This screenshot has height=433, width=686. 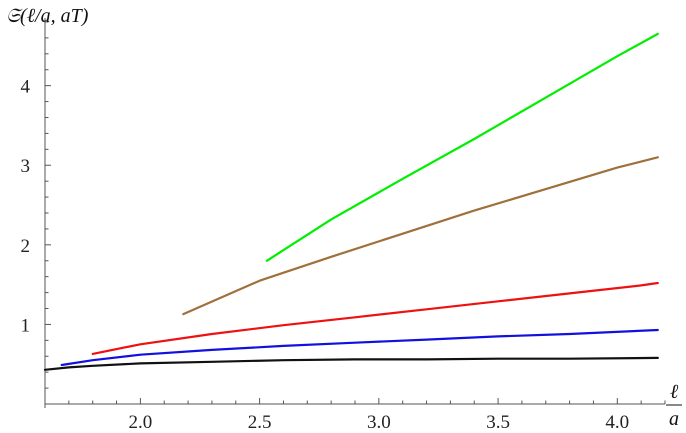 I want to click on y-tick-label: 3, so click(x=26, y=166).